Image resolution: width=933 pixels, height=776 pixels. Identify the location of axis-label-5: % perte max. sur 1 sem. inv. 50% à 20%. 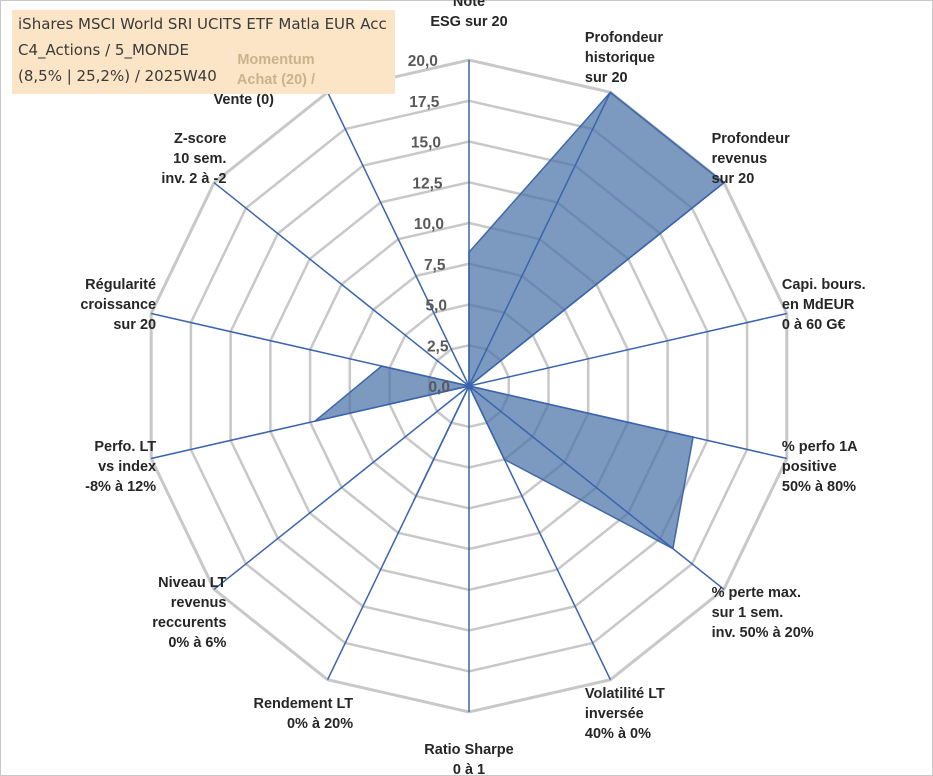
(763, 613).